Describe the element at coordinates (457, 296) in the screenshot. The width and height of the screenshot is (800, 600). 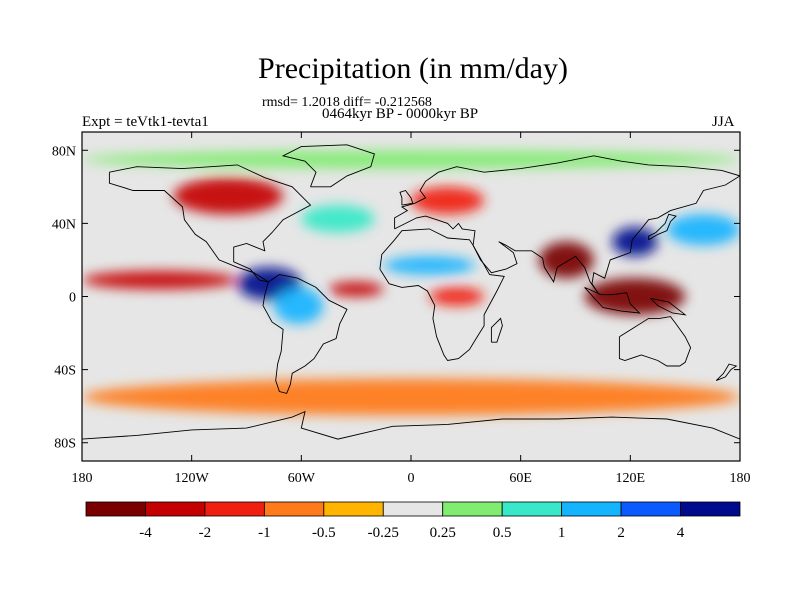
I see `anomaly-equatorial-africa-dry` at that location.